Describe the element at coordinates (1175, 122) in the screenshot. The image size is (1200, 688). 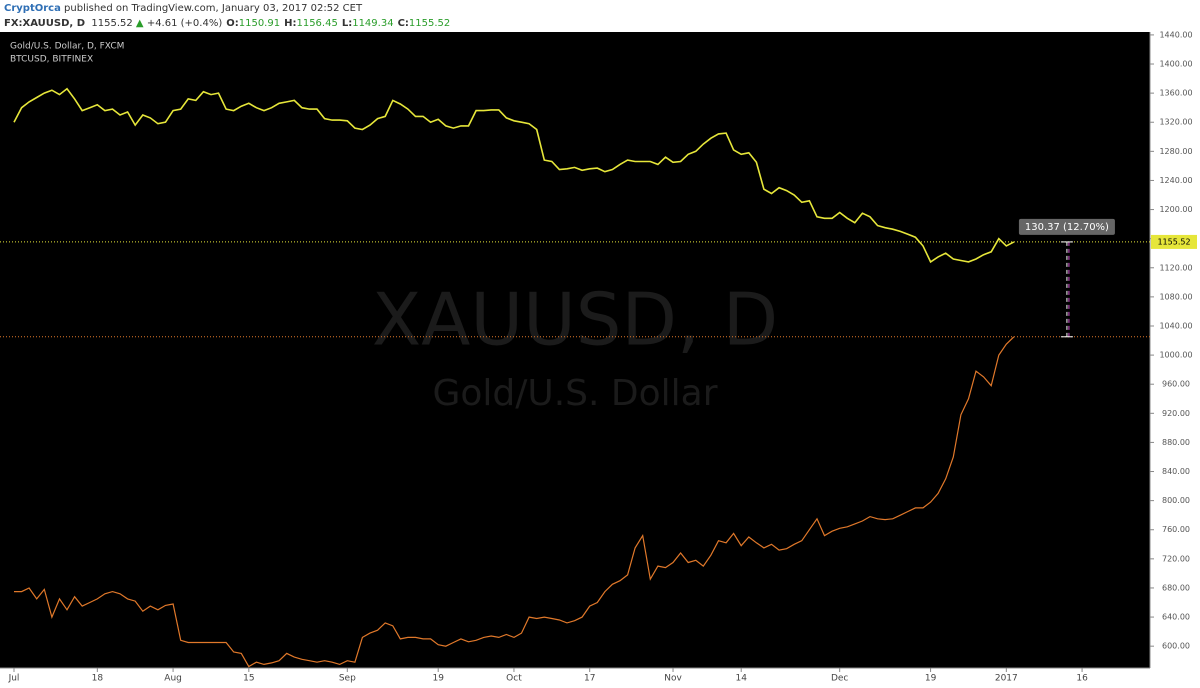
I see `y-tick-label: 1320.00` at that location.